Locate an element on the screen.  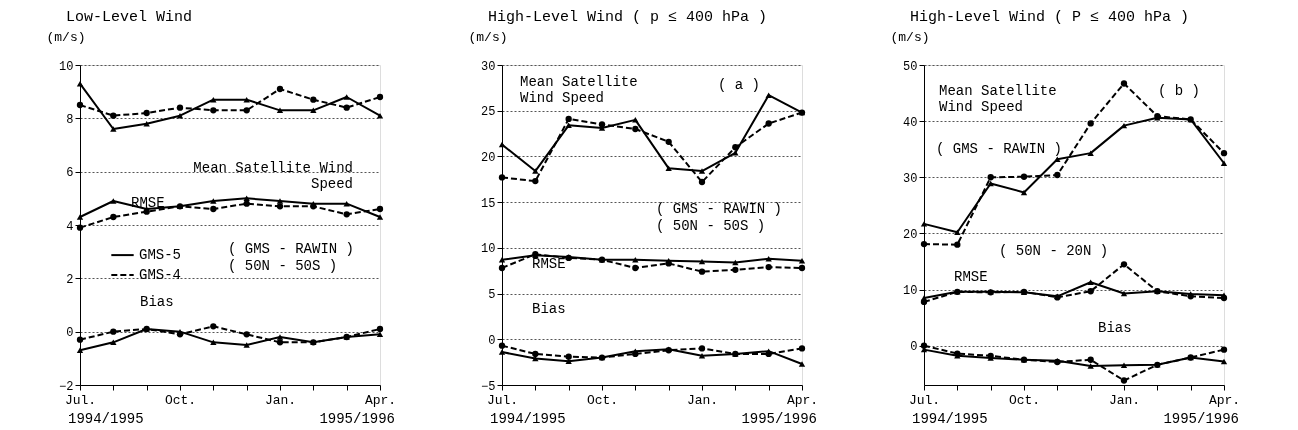
y-tick-label: 6 is located at coordinates (70, 173).